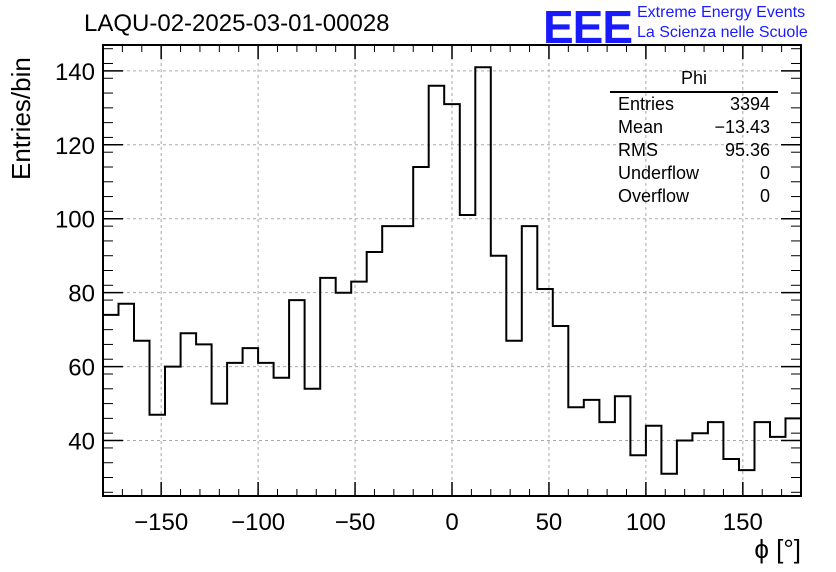 The image size is (836, 572). I want to click on x-tick-label: 150, so click(743, 522).